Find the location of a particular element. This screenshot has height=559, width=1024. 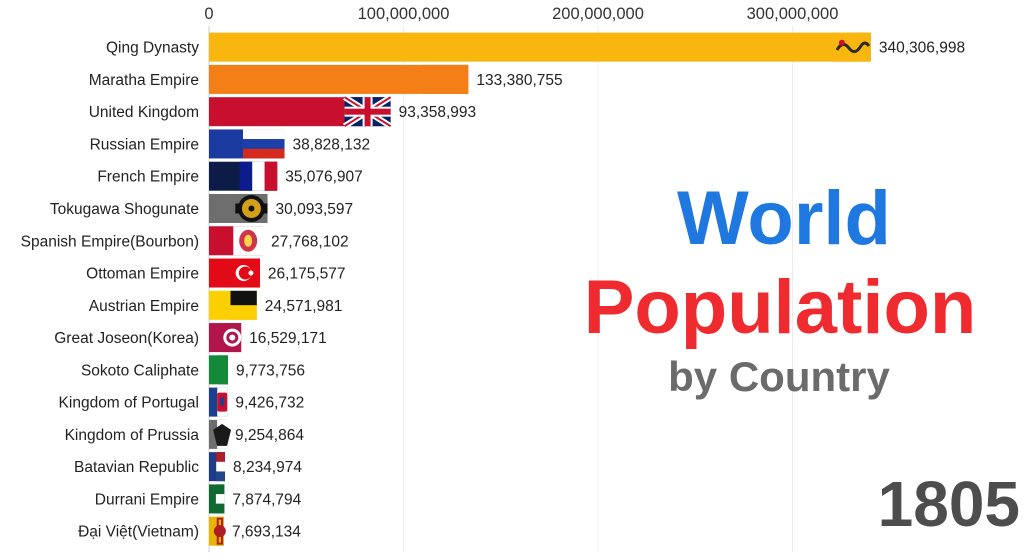

vietnam-flag-icon is located at coordinates (219, 531).